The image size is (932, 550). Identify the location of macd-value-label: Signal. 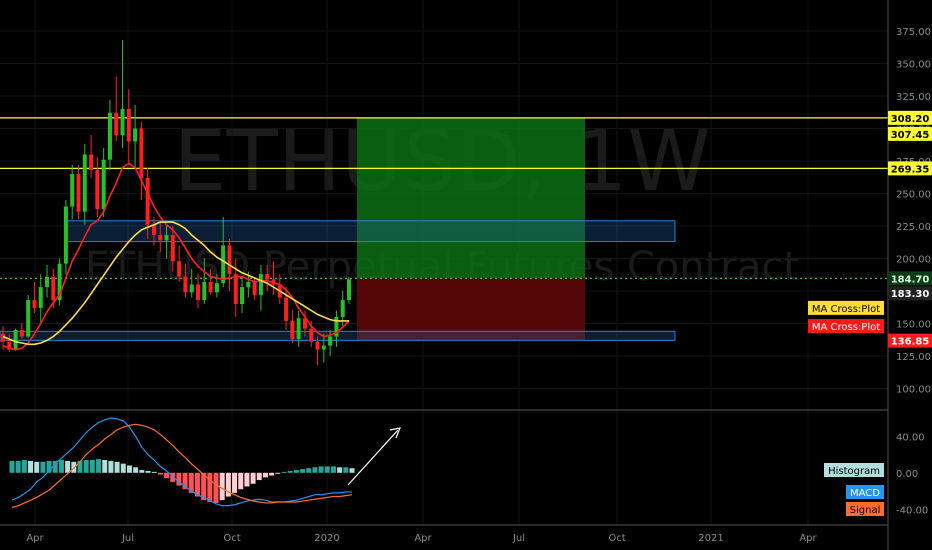
(865, 510).